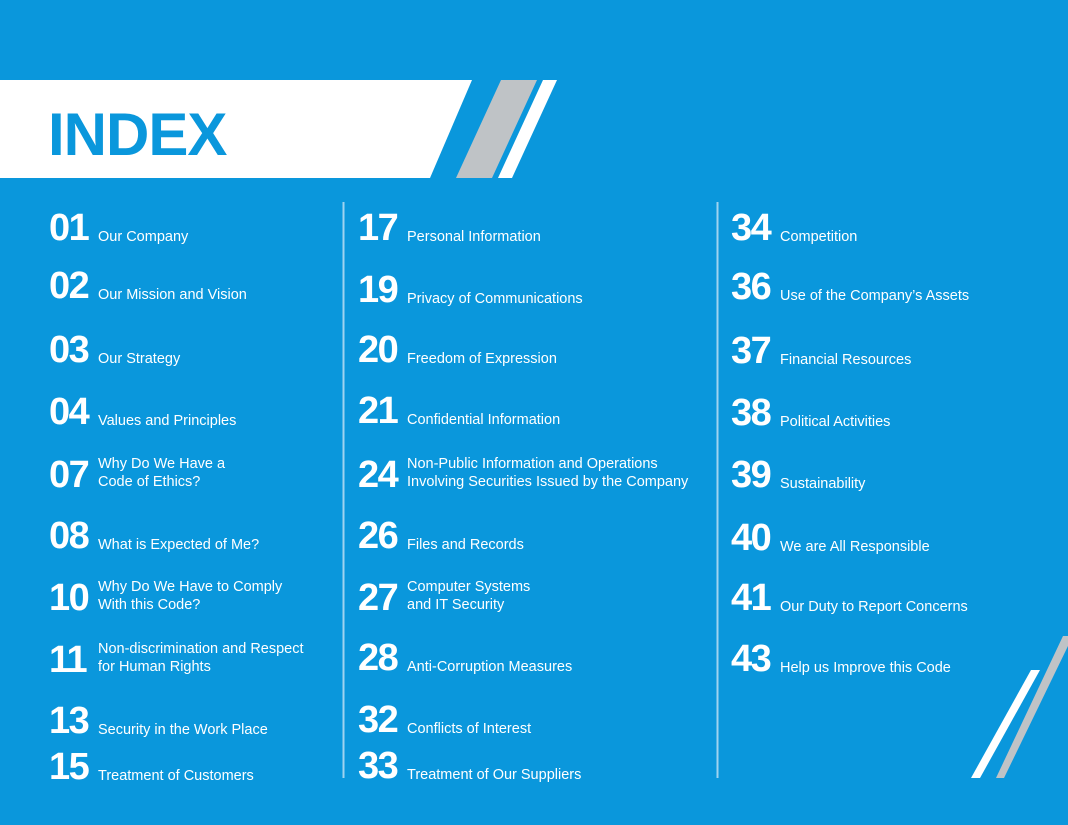  I want to click on entry-number: 28, so click(378, 658).